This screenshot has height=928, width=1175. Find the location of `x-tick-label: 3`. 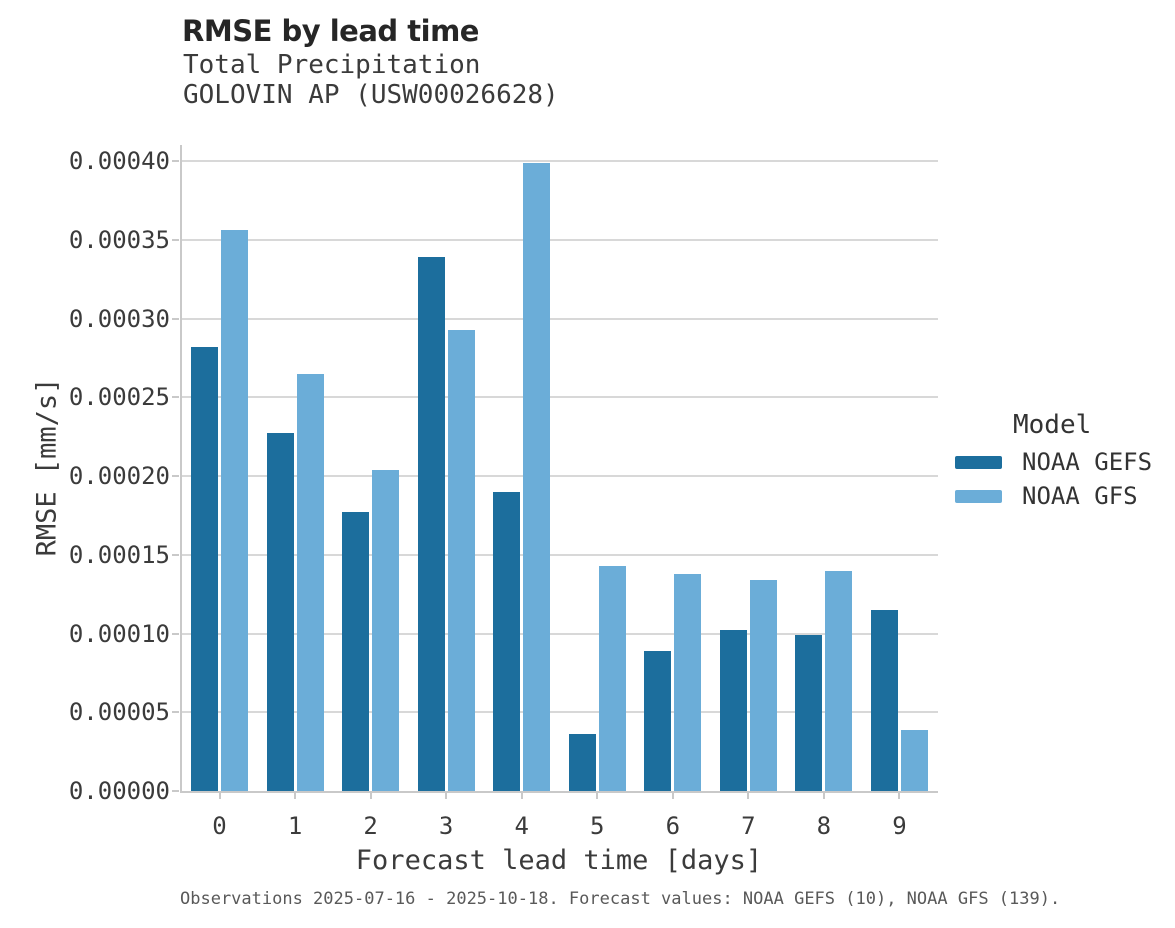

x-tick-label: 3 is located at coordinates (446, 826).